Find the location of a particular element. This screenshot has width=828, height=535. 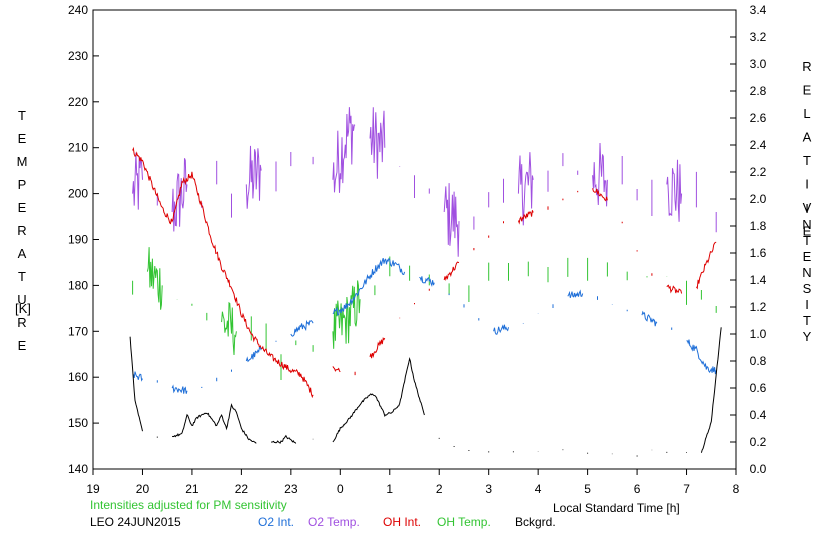

legend-entry: O2 Temp. is located at coordinates (334, 522).